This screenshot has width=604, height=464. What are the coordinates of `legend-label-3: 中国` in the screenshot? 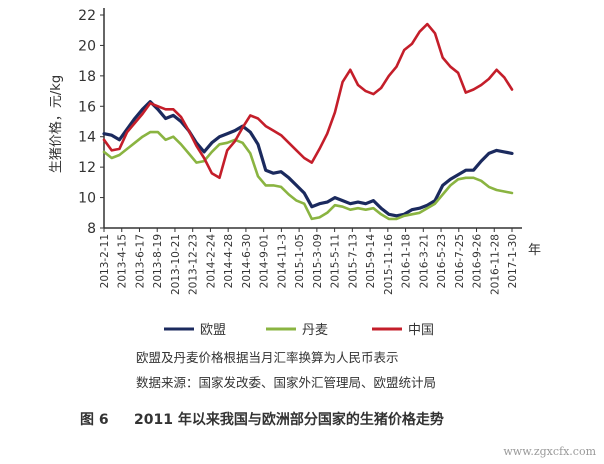 It's located at (421, 330).